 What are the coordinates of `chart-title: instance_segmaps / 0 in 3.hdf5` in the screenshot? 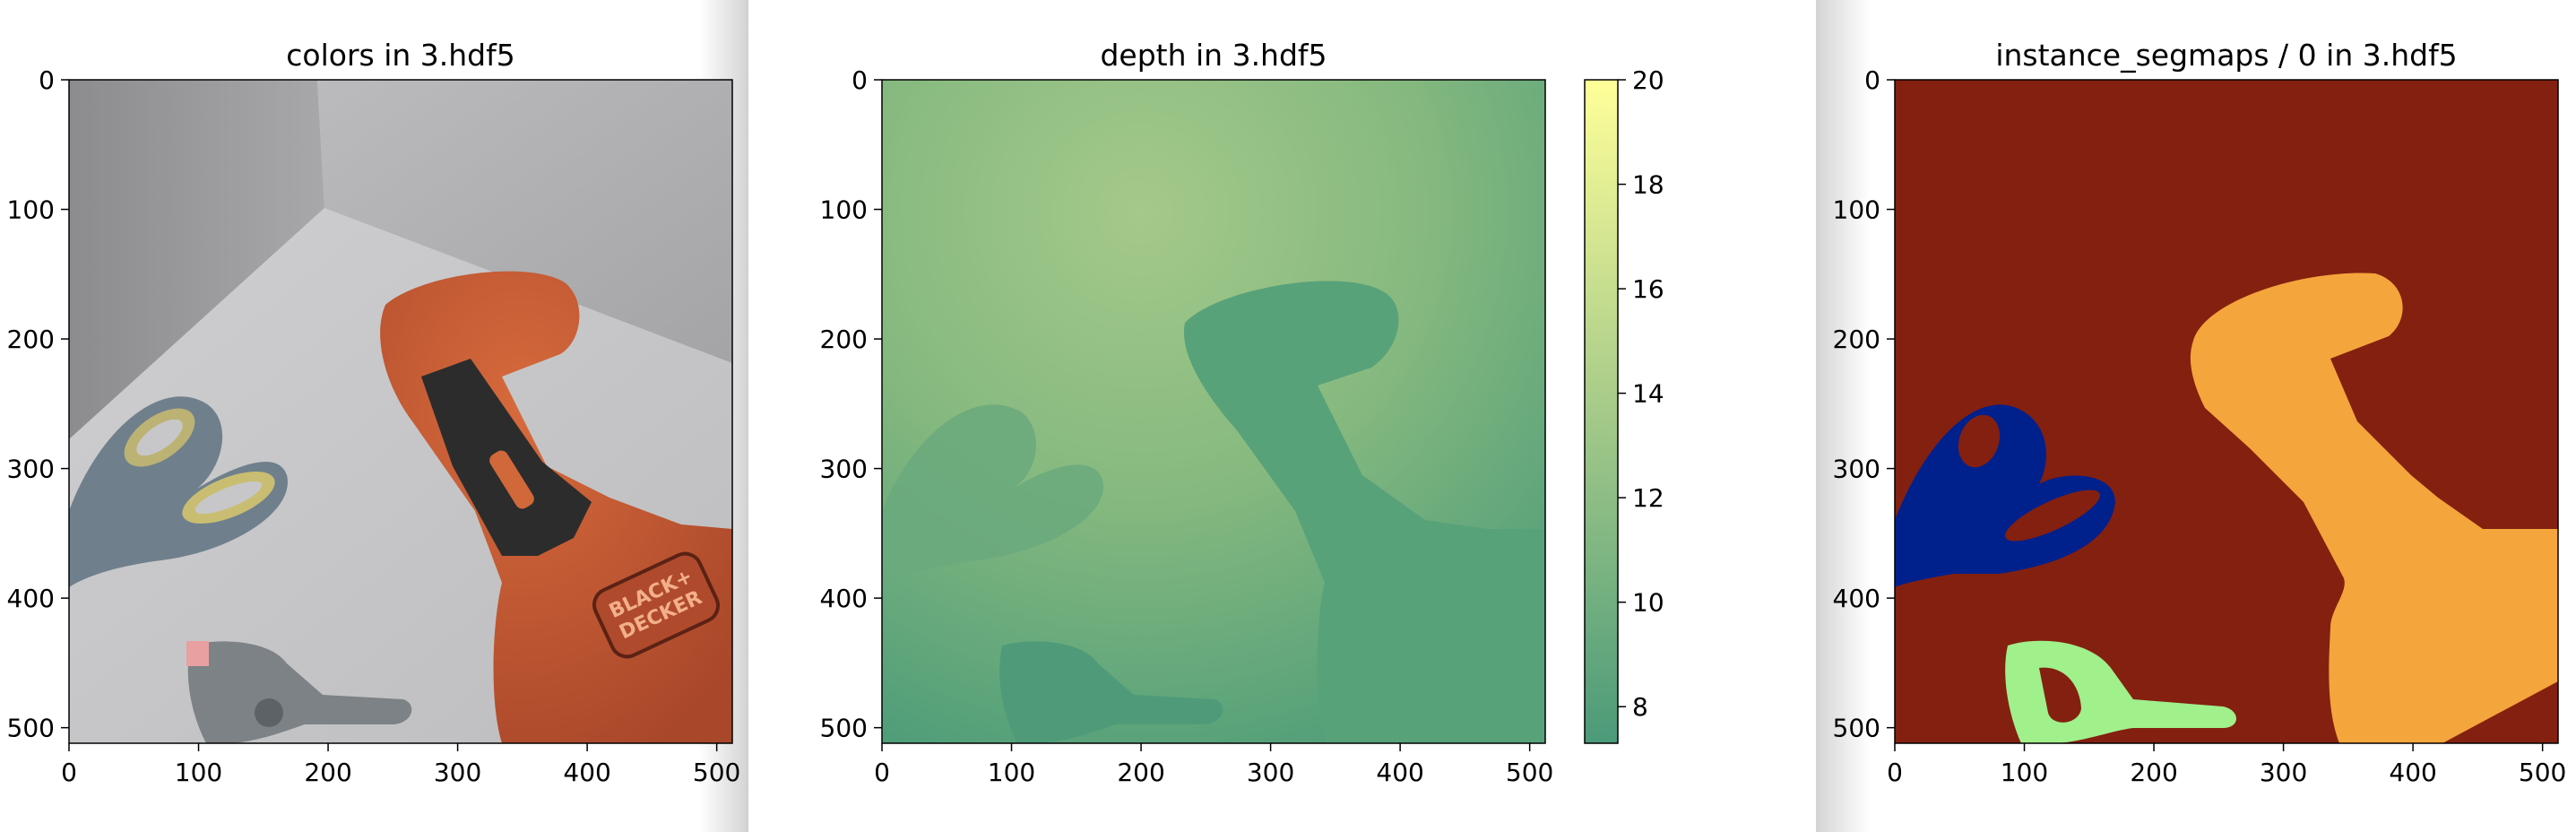 It's located at (2226, 55).